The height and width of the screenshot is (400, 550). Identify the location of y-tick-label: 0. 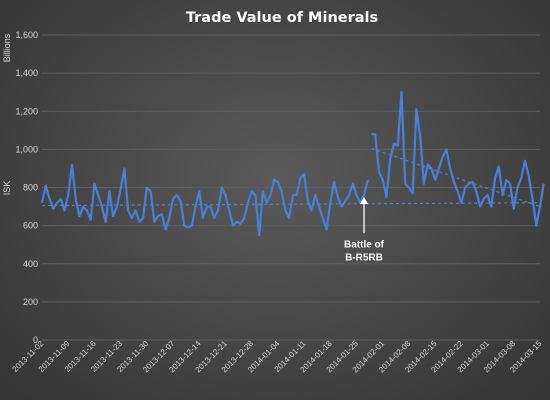
(35, 340).